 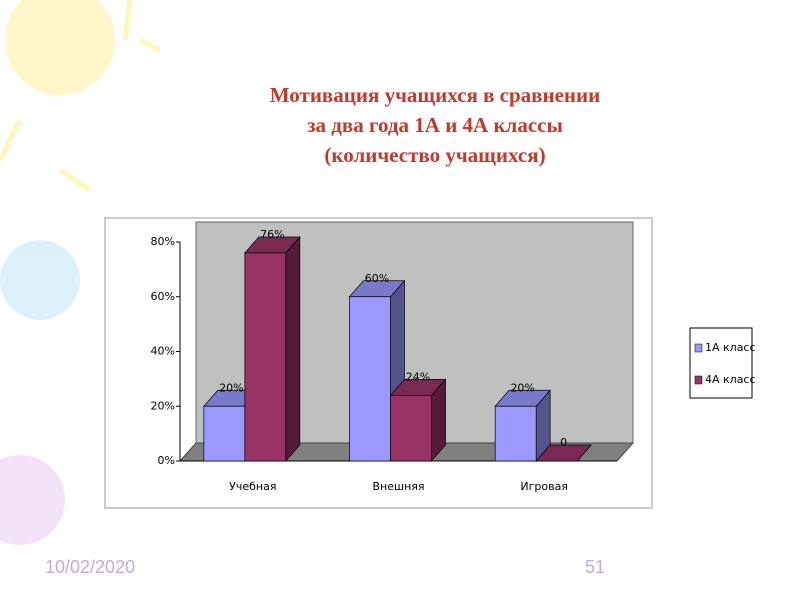 What do you see at coordinates (163, 241) in the screenshot?
I see `y-tick-label: 80%` at bounding box center [163, 241].